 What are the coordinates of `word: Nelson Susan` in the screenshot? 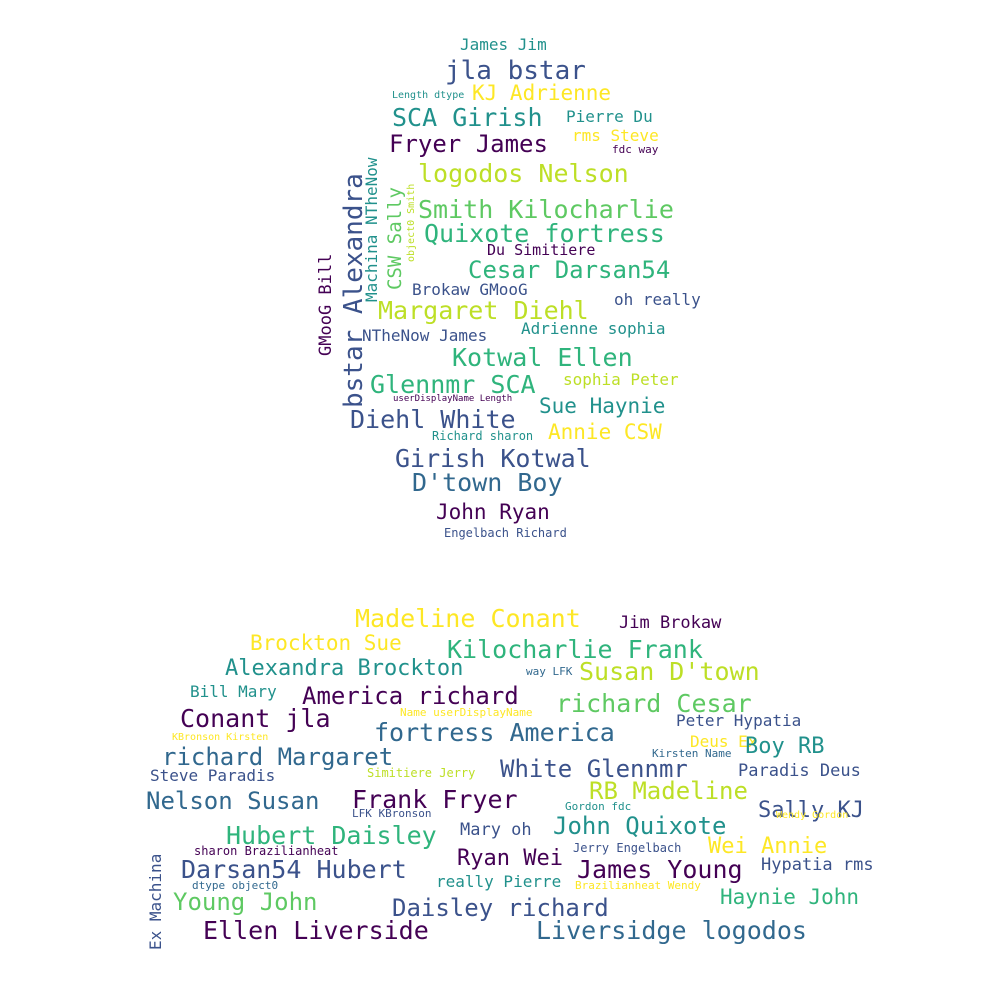 It's located at (233, 801).